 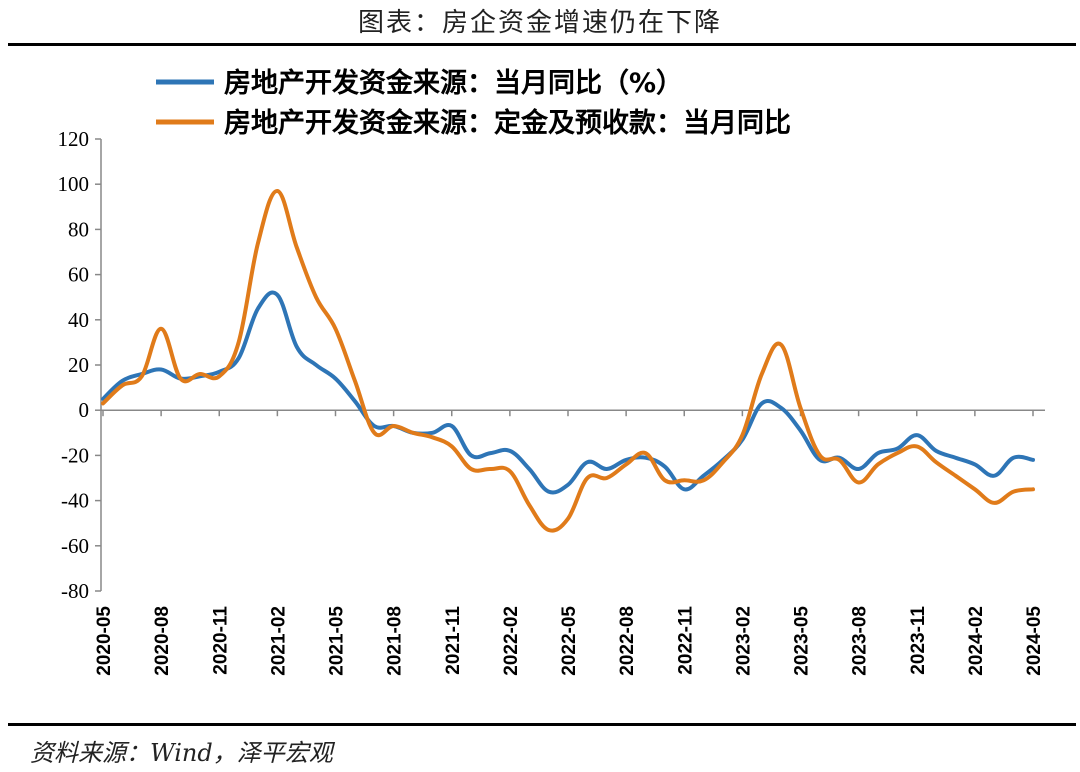 What do you see at coordinates (104, 641) in the screenshot?
I see `x-tick-label: 2020-05` at bounding box center [104, 641].